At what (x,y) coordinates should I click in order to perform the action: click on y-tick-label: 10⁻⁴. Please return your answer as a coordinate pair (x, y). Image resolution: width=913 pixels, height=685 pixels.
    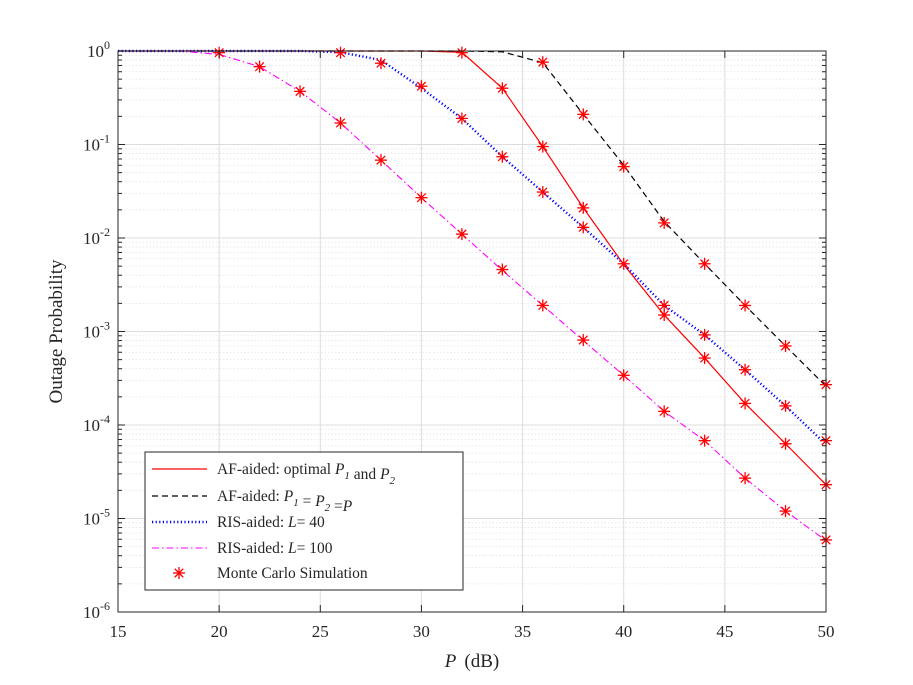
    Looking at the image, I should click on (96, 423).